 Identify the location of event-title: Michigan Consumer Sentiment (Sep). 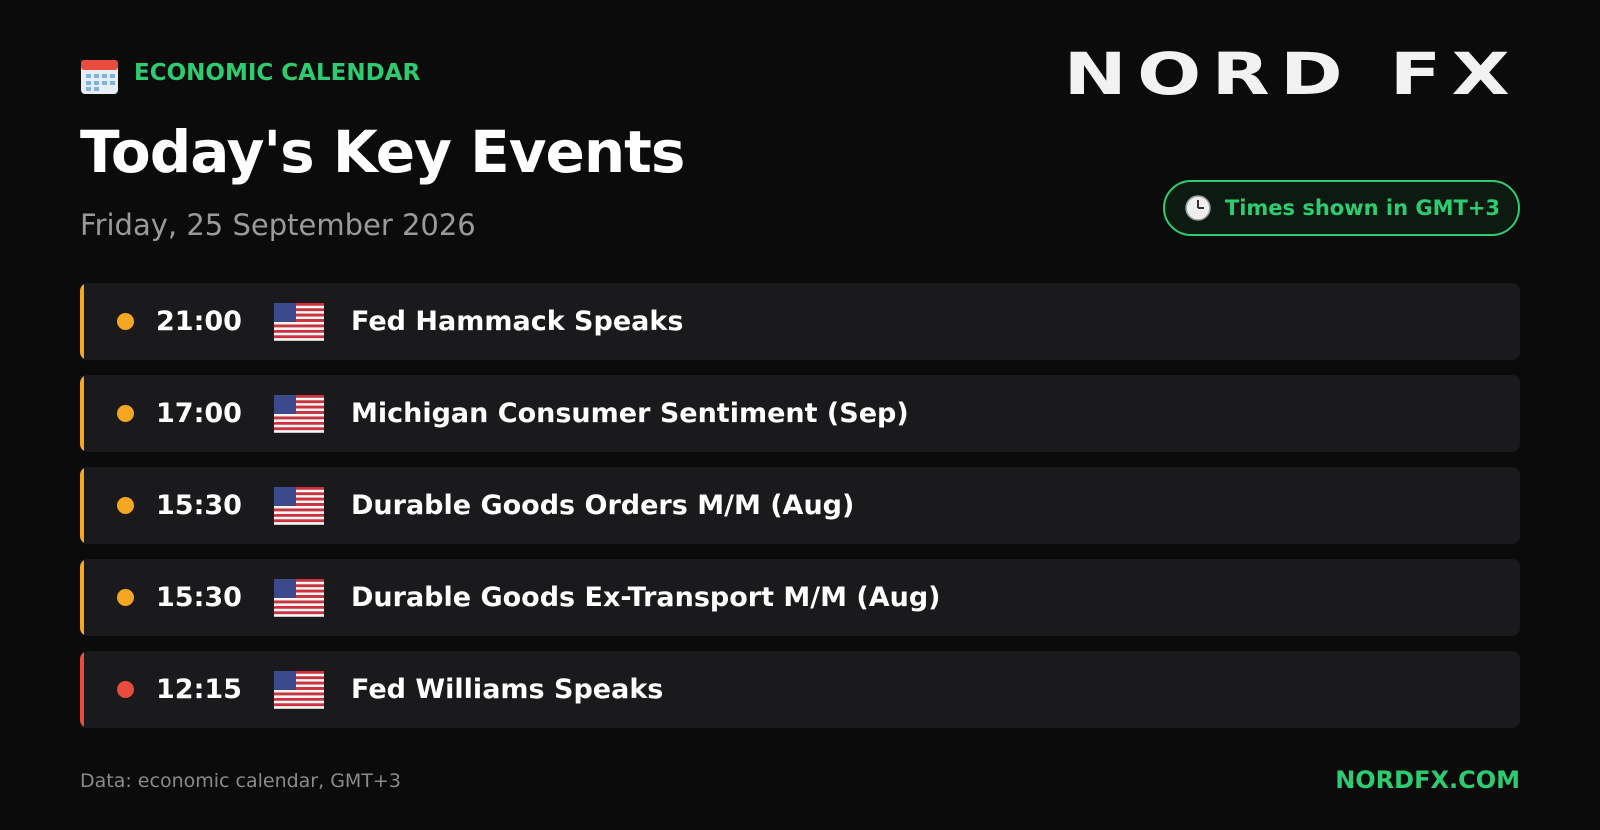
(630, 413).